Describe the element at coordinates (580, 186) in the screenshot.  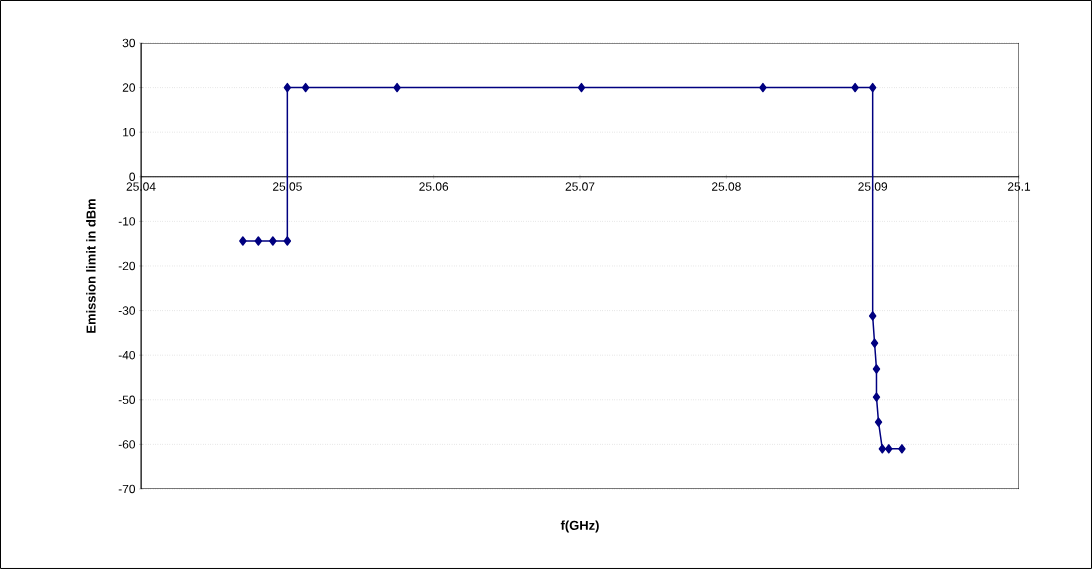
I see `x-tick-label: 25.07` at that location.